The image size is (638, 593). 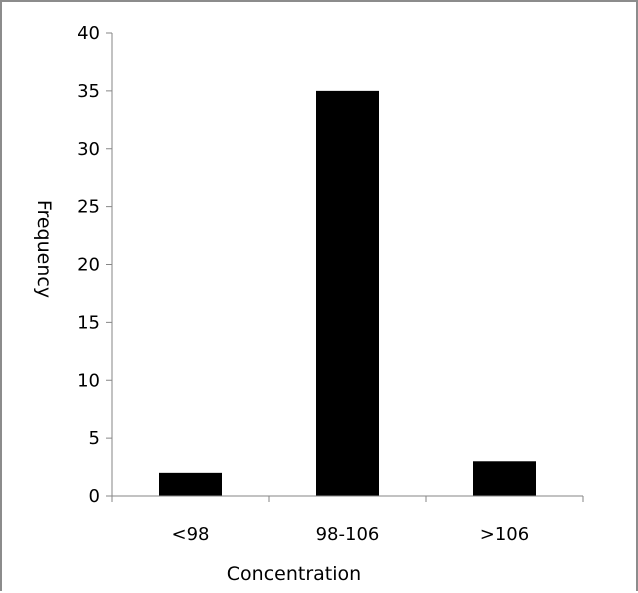 What do you see at coordinates (88, 91) in the screenshot?
I see `y-tick-label: 35` at bounding box center [88, 91].